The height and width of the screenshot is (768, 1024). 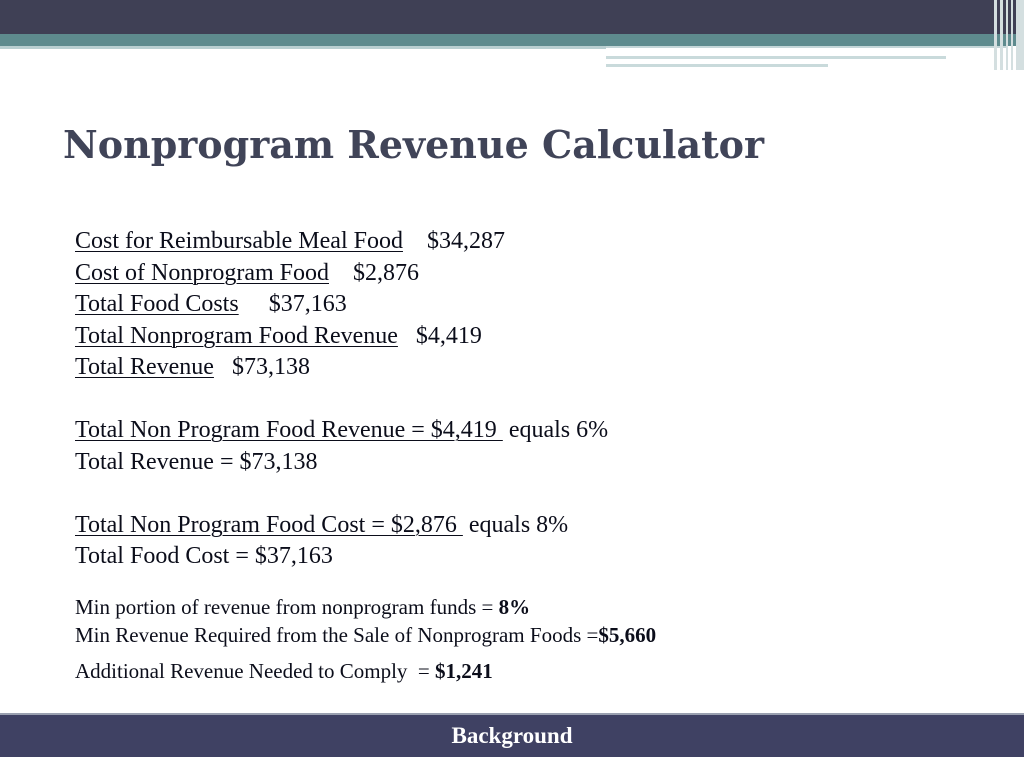 I want to click on total-food-costs-value: $37,163, so click(x=307, y=304).